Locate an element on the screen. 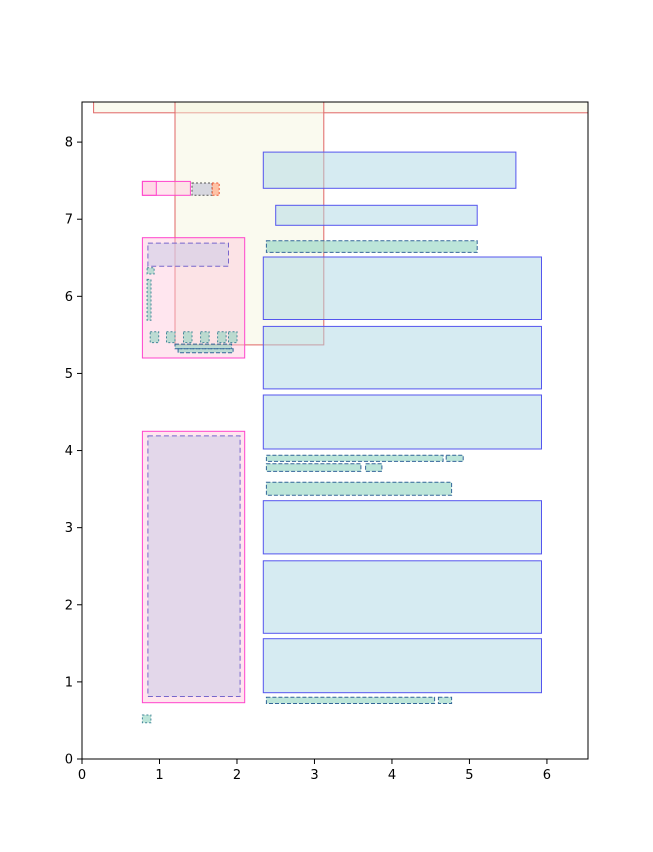 This screenshot has width=653, height=852. x-tick-label: 5 is located at coordinates (469, 775).